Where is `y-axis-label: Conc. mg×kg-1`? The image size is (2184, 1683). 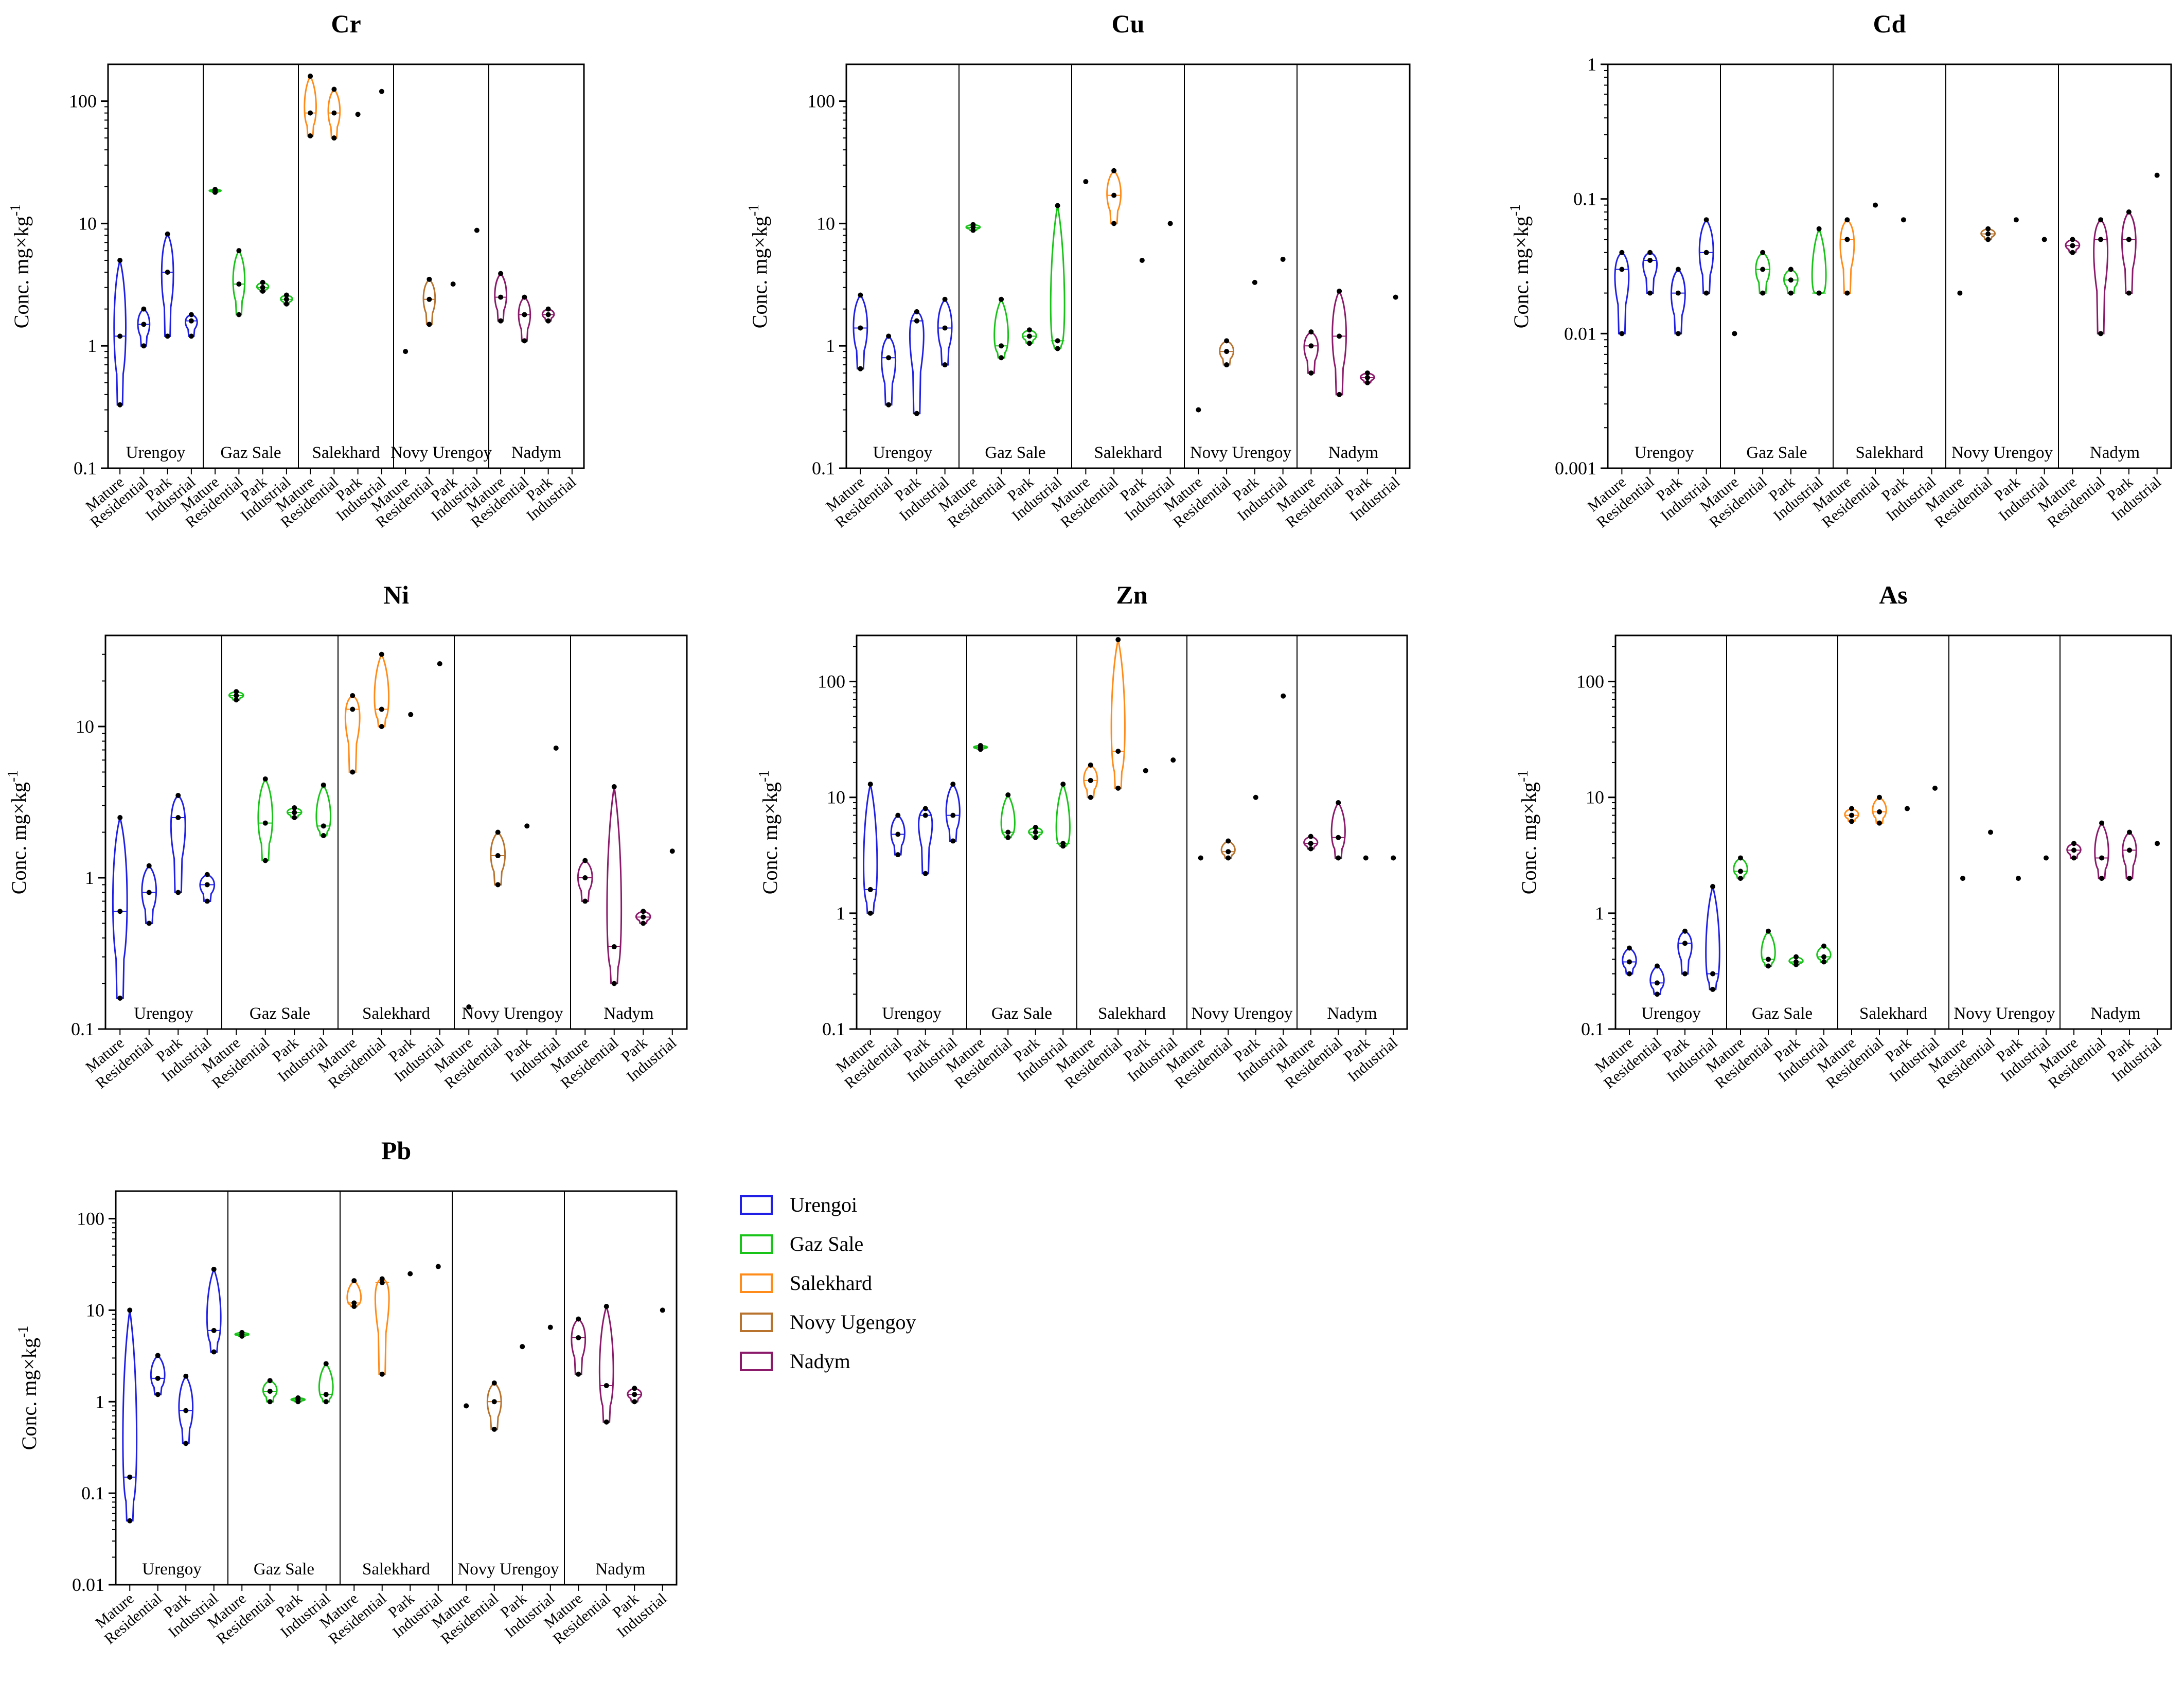
y-axis-label: Conc. mg×kg-1 is located at coordinates (769, 832).